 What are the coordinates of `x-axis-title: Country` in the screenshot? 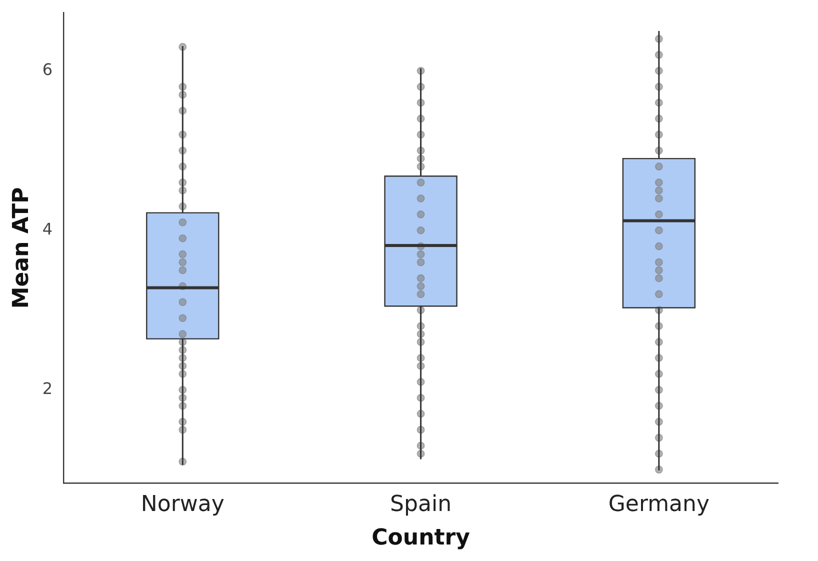 It's located at (421, 538).